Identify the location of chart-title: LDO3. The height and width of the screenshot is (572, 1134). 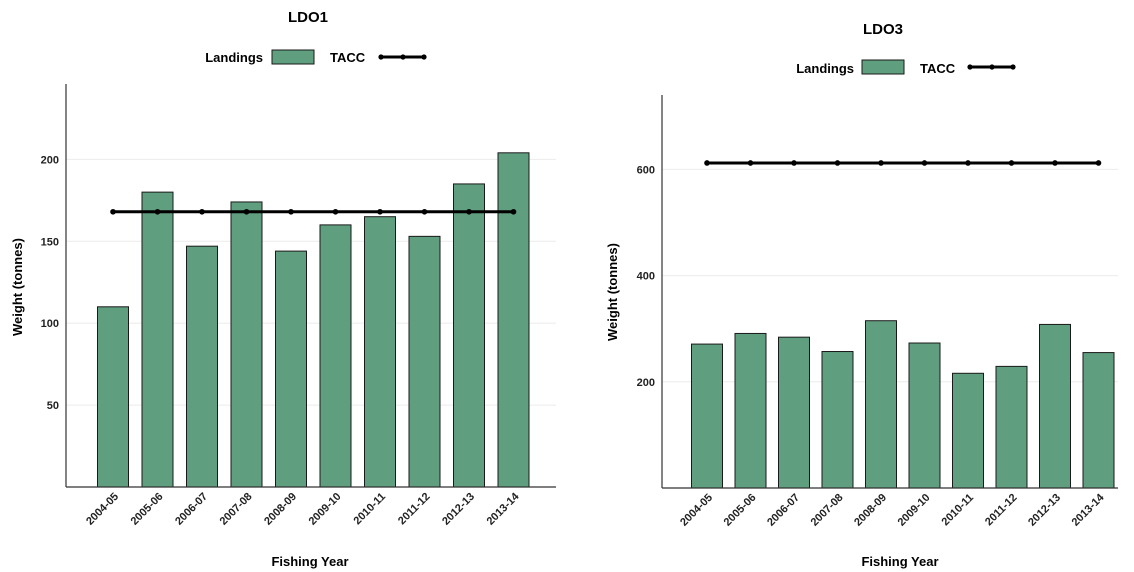
(883, 29).